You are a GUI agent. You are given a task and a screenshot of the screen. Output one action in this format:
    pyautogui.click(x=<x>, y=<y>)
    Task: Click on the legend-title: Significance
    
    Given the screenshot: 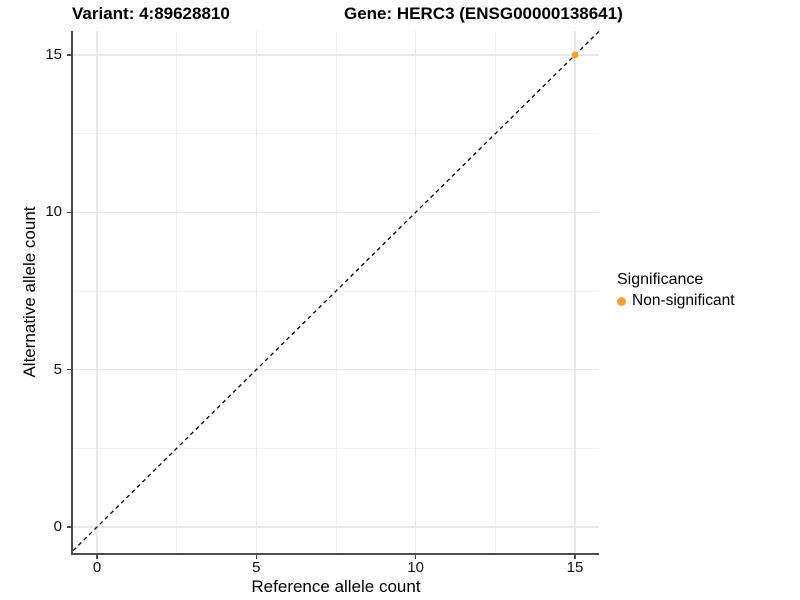 What is the action you would take?
    pyautogui.click(x=660, y=279)
    